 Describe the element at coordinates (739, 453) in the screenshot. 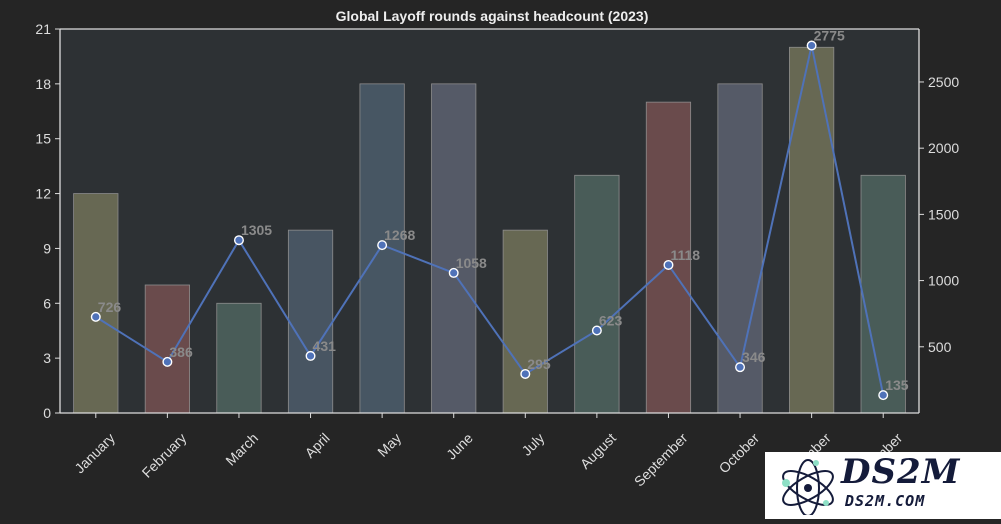

I see `x-tick-label: October` at that location.